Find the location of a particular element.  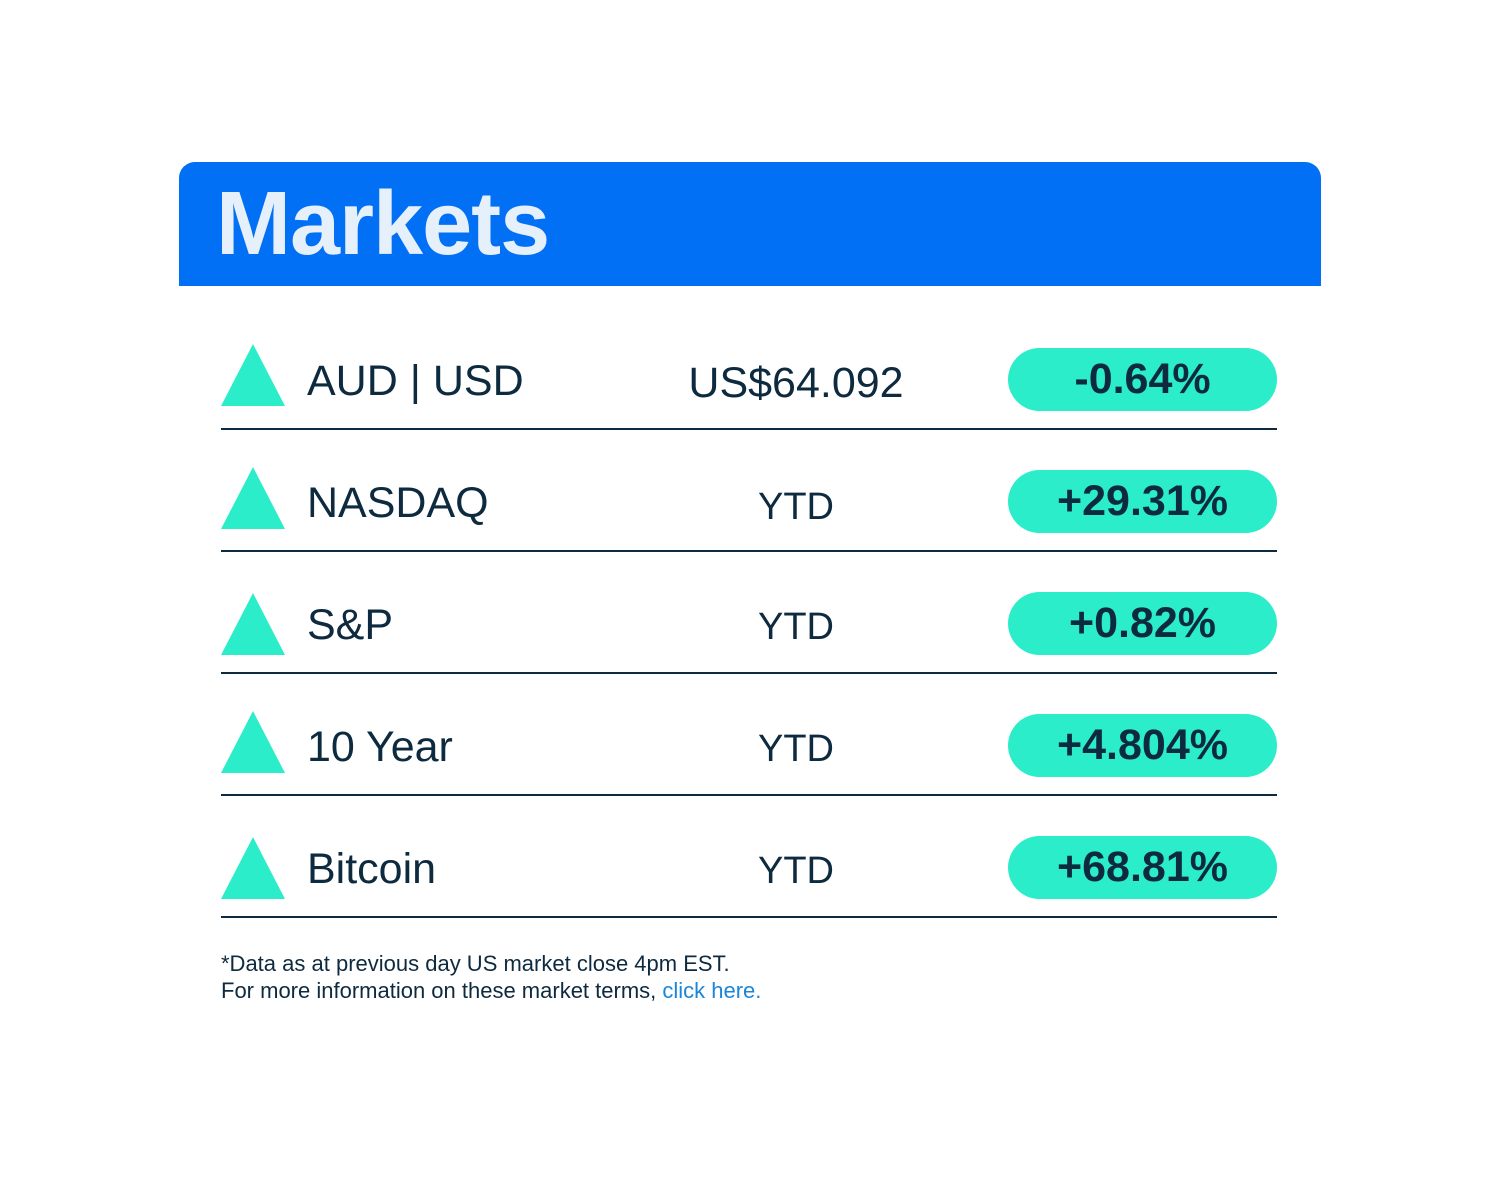

market-row-10-year: 10 Year YTD +4.804% is located at coordinates (749, 735).